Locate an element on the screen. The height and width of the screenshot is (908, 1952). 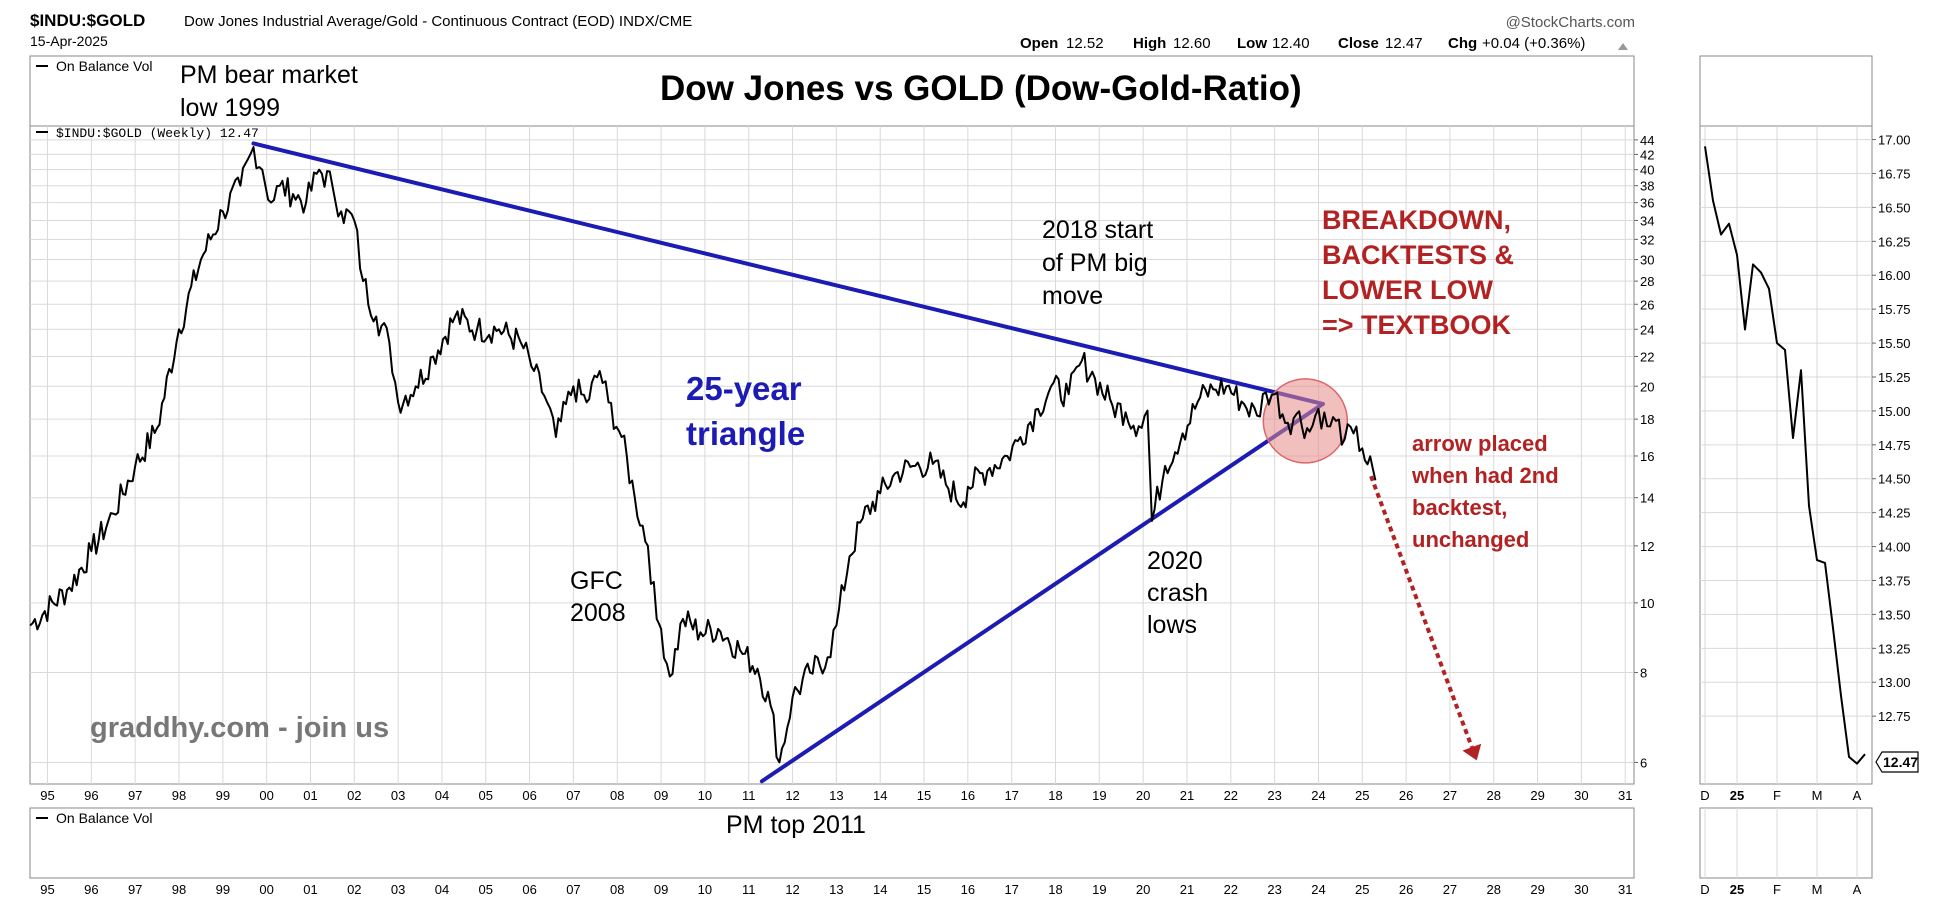
chart-date: 15-Apr-2025 is located at coordinates (69, 41).